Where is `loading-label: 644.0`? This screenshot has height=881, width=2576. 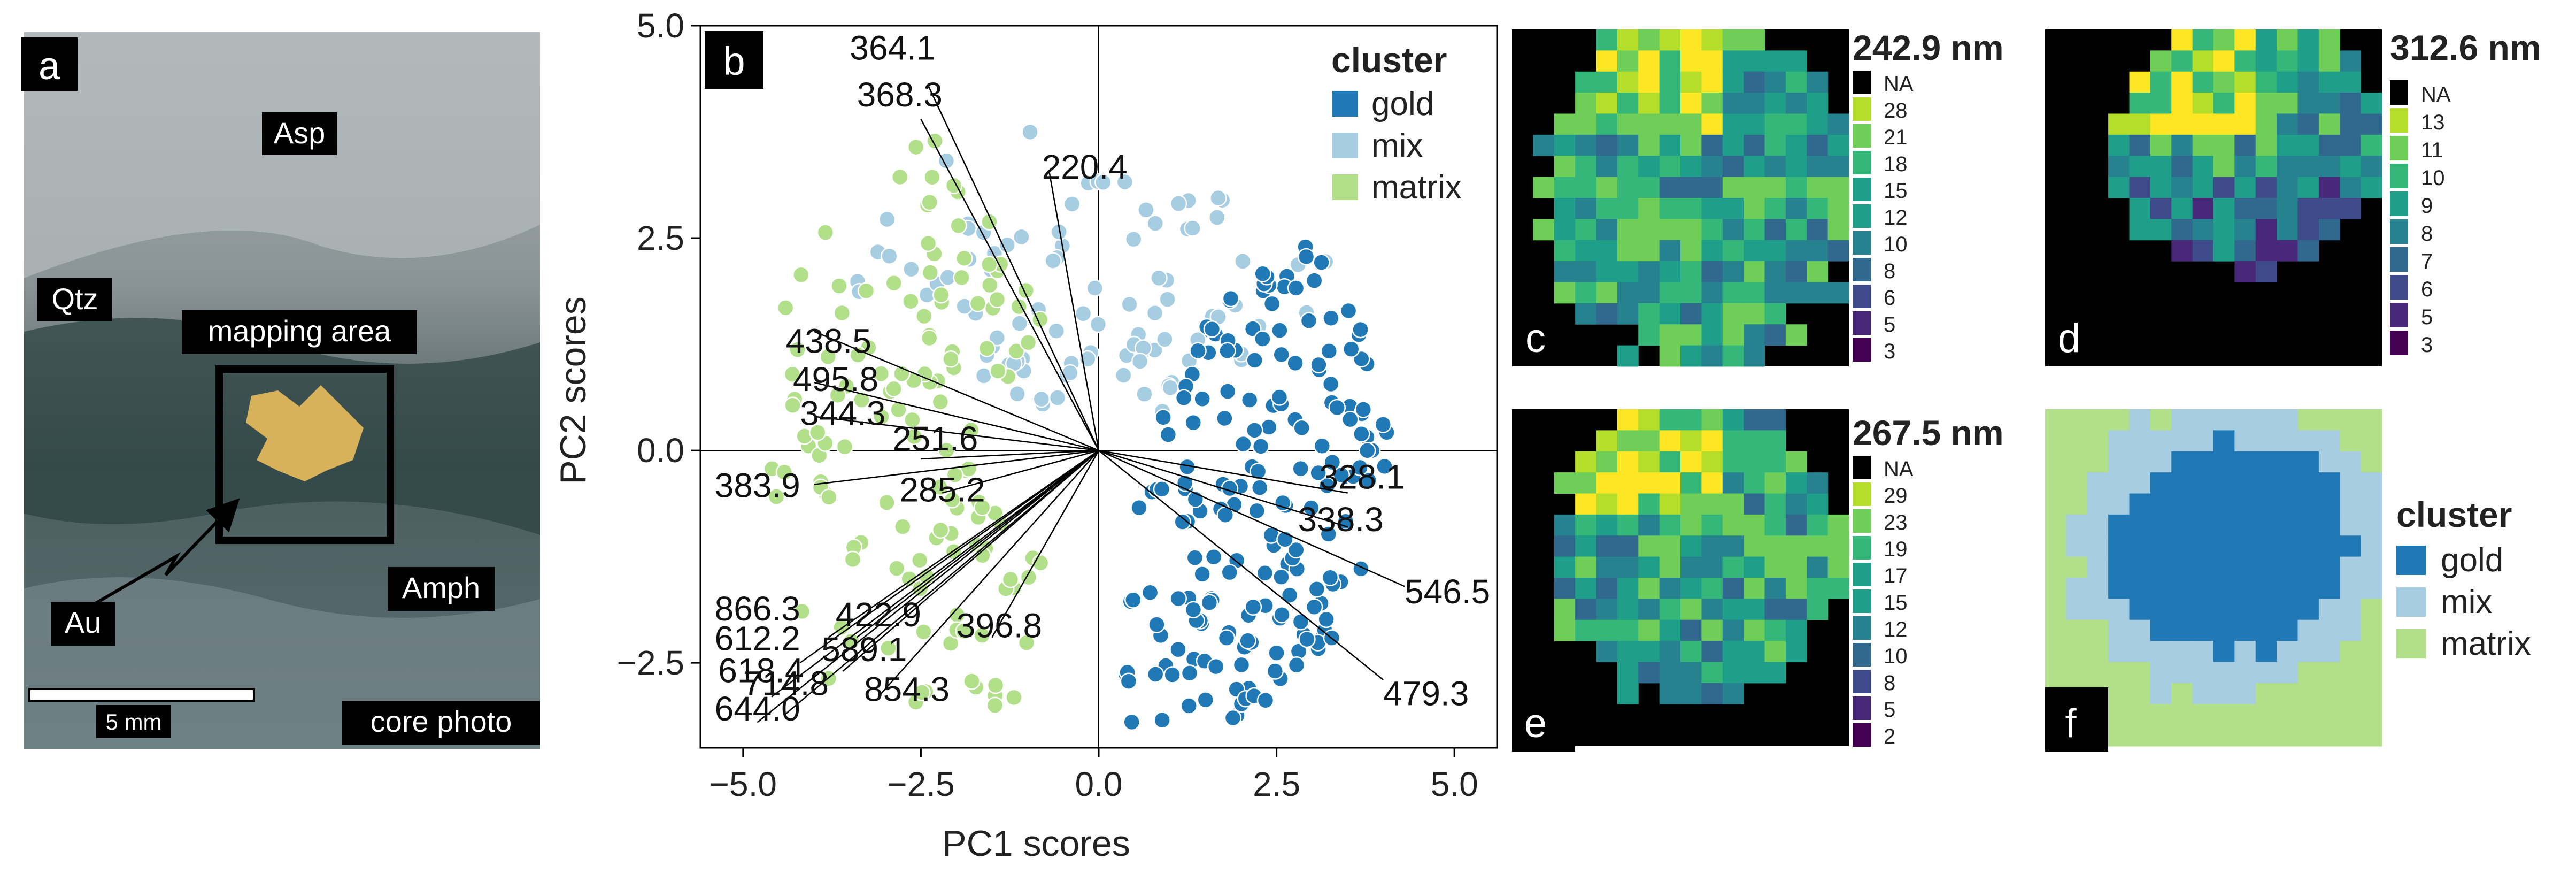 loading-label: 644.0 is located at coordinates (758, 709).